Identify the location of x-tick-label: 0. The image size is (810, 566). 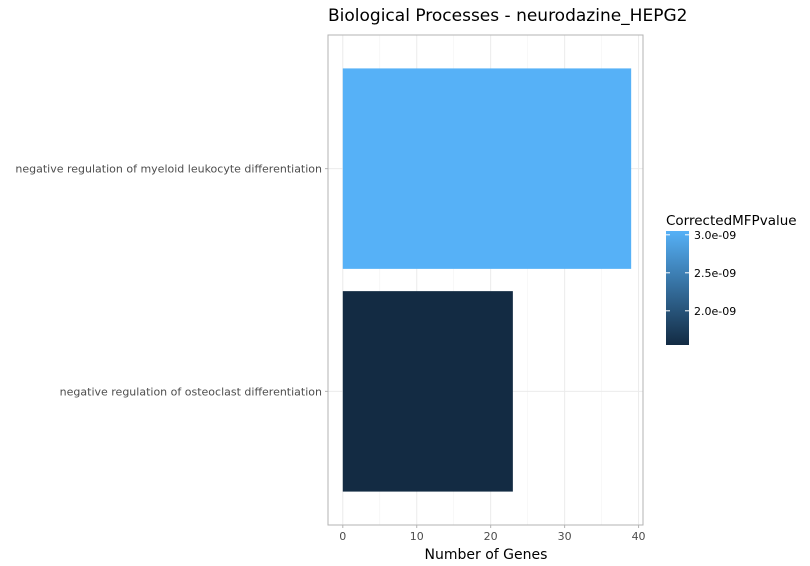
(342, 536).